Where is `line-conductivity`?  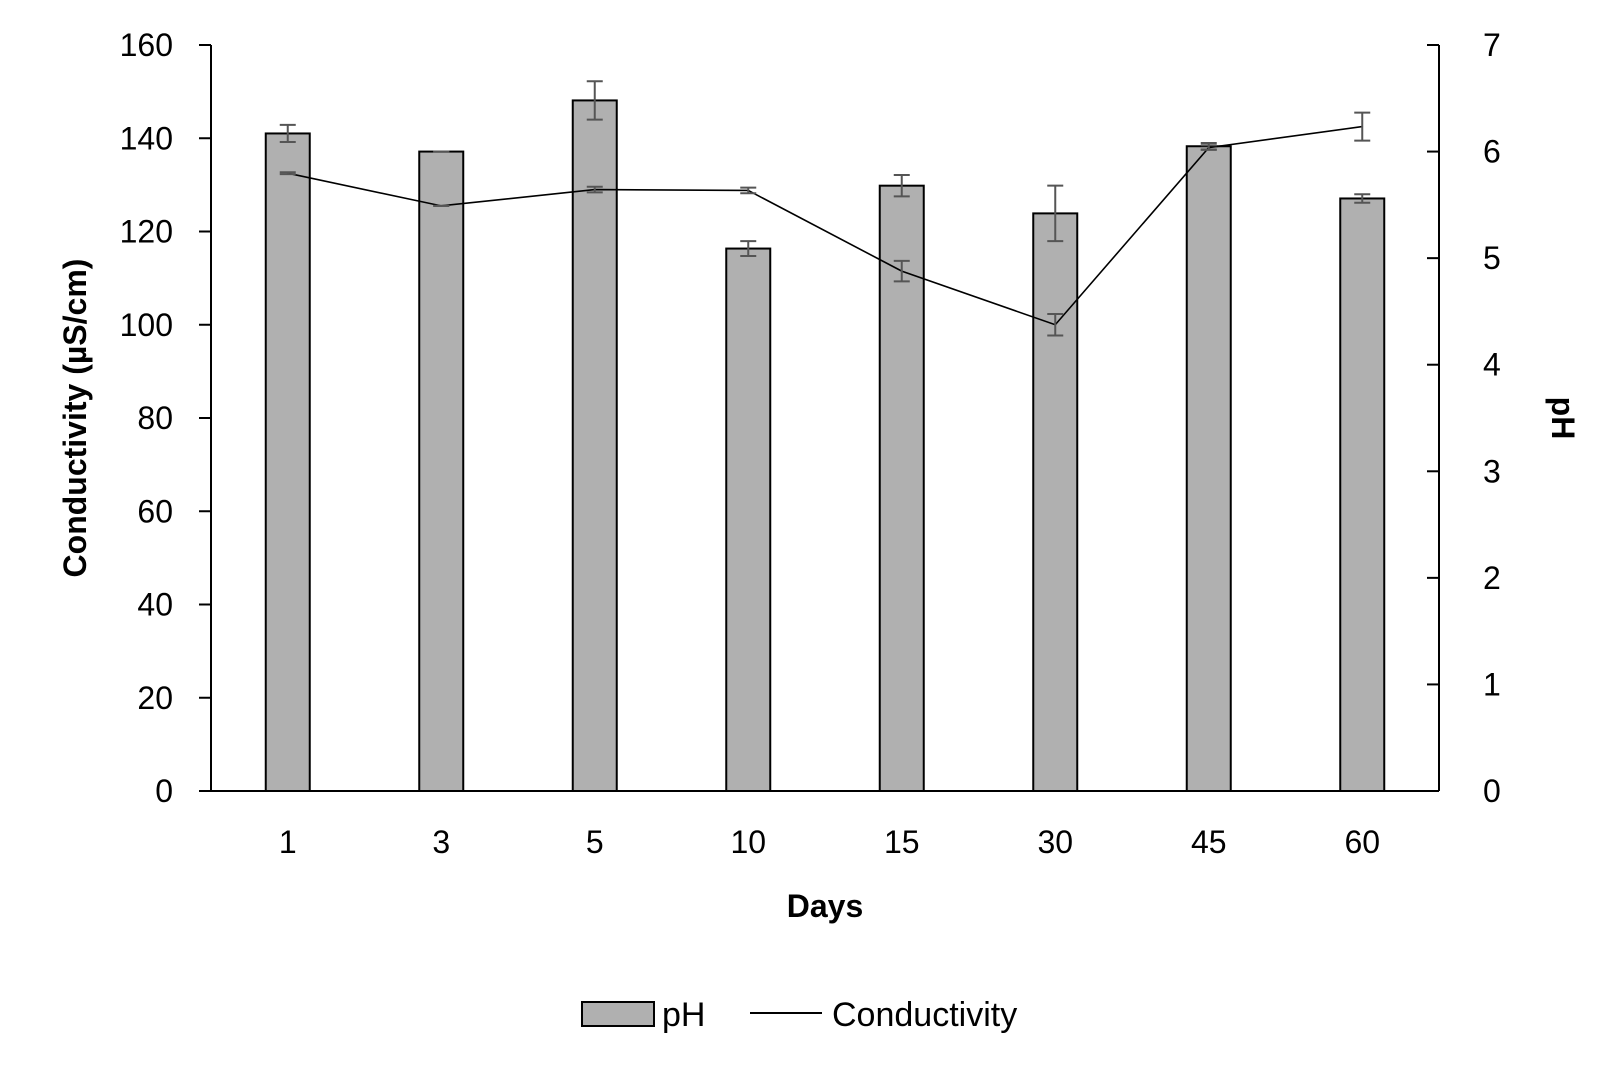
line-conductivity is located at coordinates (825, 225).